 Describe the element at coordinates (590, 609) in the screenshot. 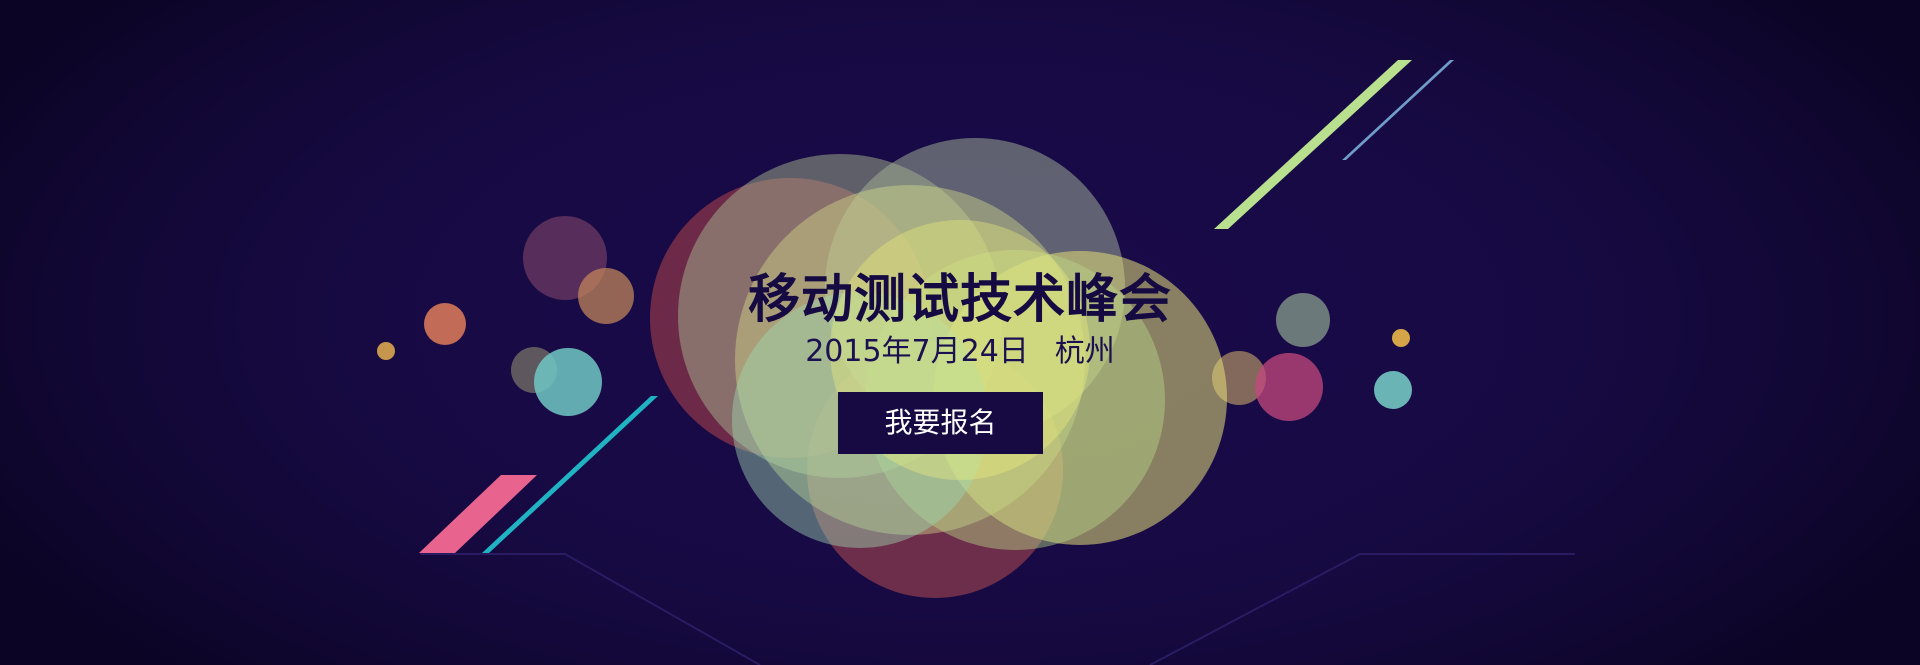

I see `bottom-frame-line` at that location.